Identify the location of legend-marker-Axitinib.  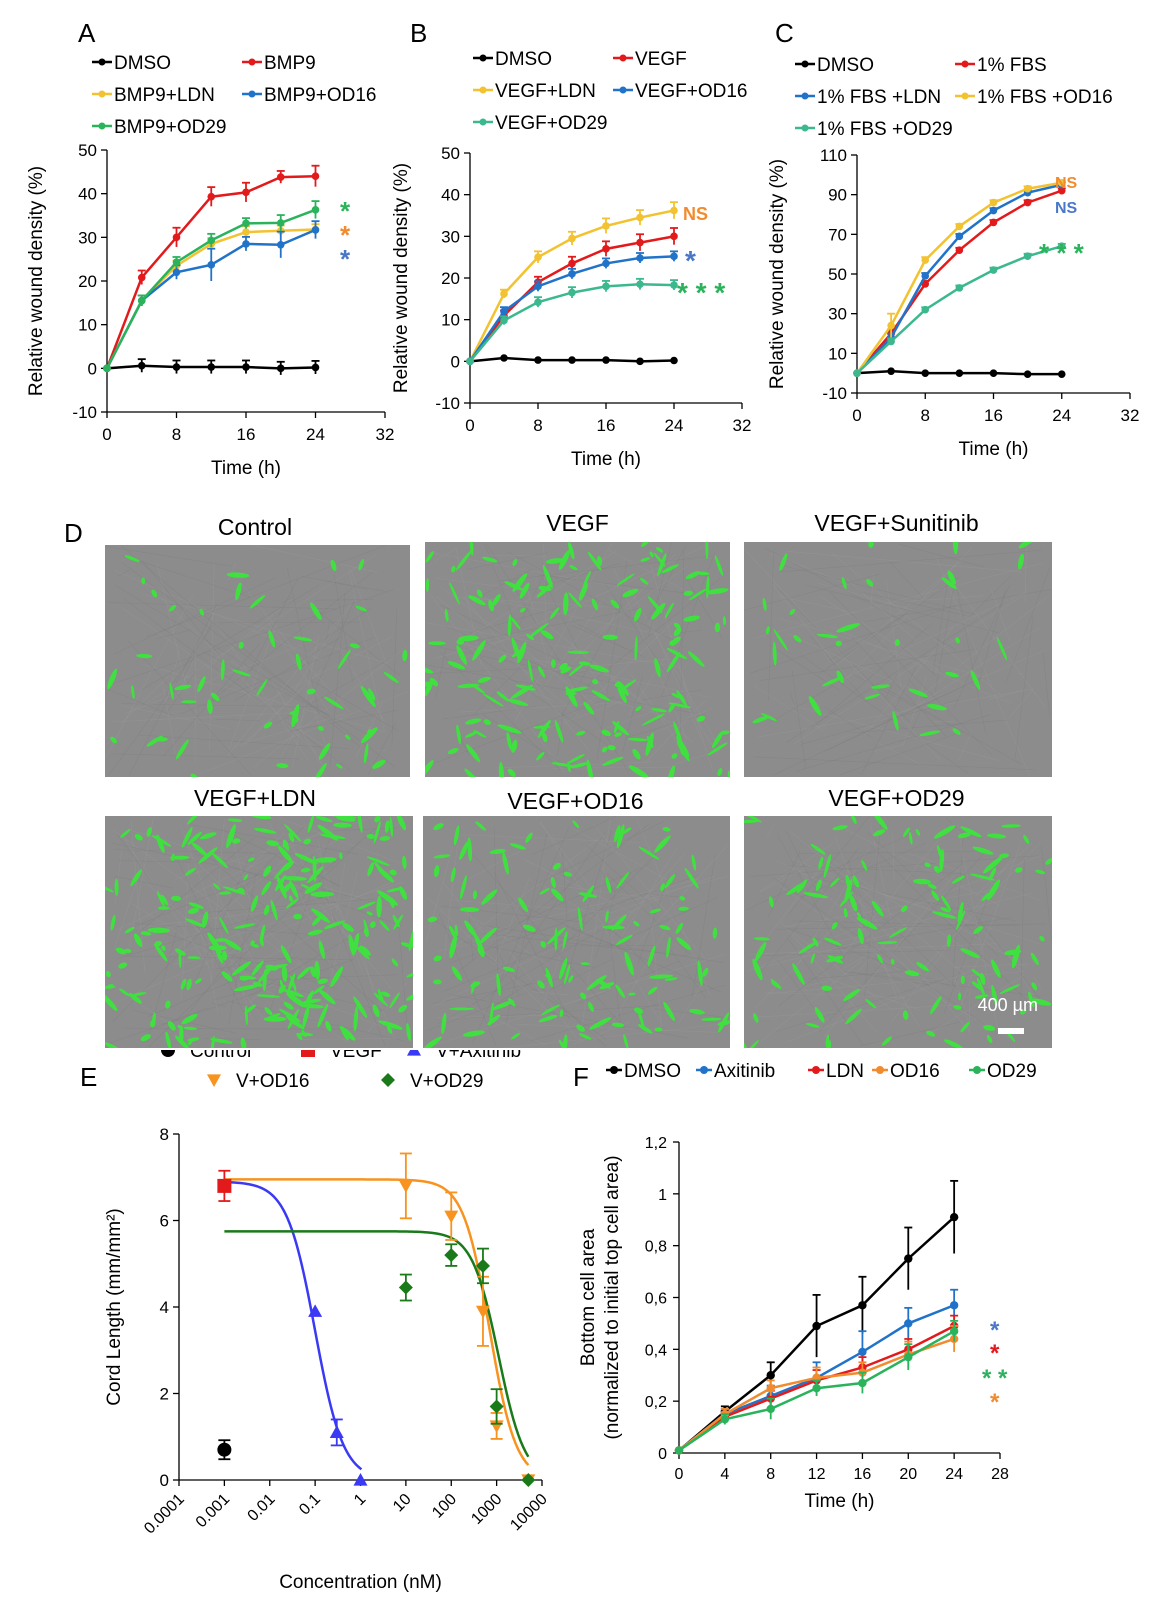
(704, 1070).